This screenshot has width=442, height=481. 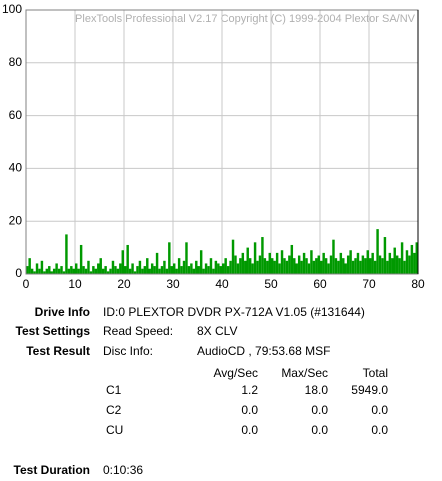 What do you see at coordinates (123, 470) in the screenshot?
I see `value: 0:10:36` at bounding box center [123, 470].